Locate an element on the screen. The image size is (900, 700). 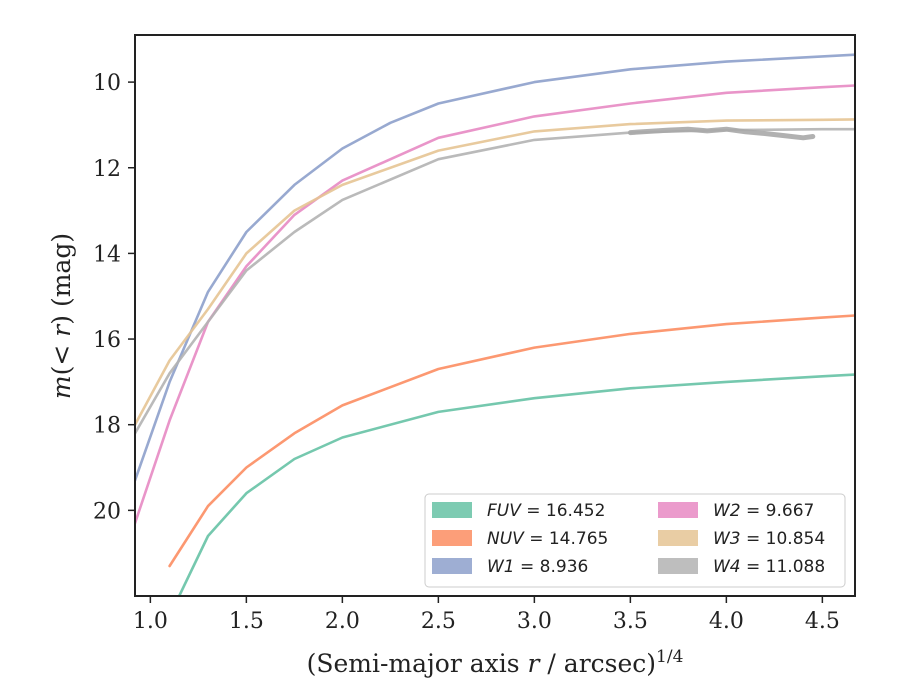
x-tick-label: 1.5 is located at coordinates (246, 621).